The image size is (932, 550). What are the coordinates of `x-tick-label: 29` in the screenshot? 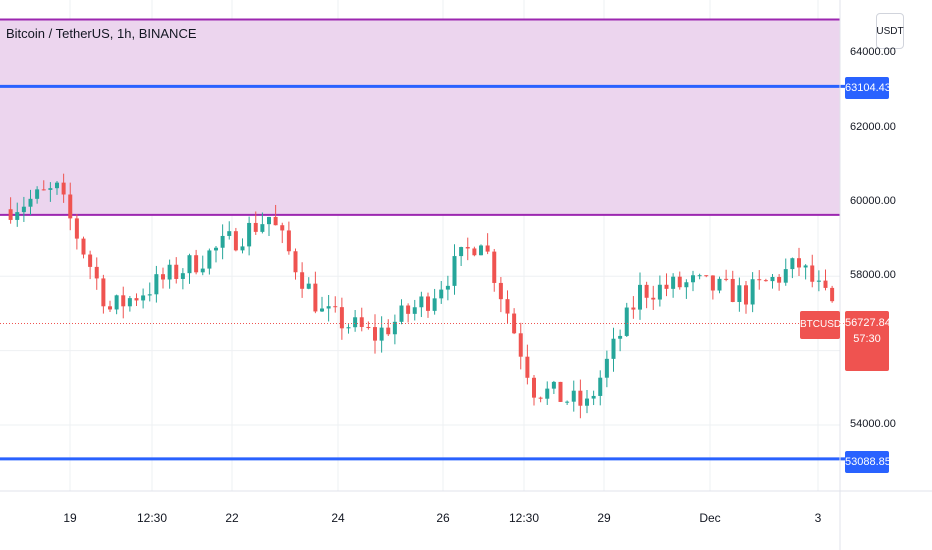 It's located at (604, 518).